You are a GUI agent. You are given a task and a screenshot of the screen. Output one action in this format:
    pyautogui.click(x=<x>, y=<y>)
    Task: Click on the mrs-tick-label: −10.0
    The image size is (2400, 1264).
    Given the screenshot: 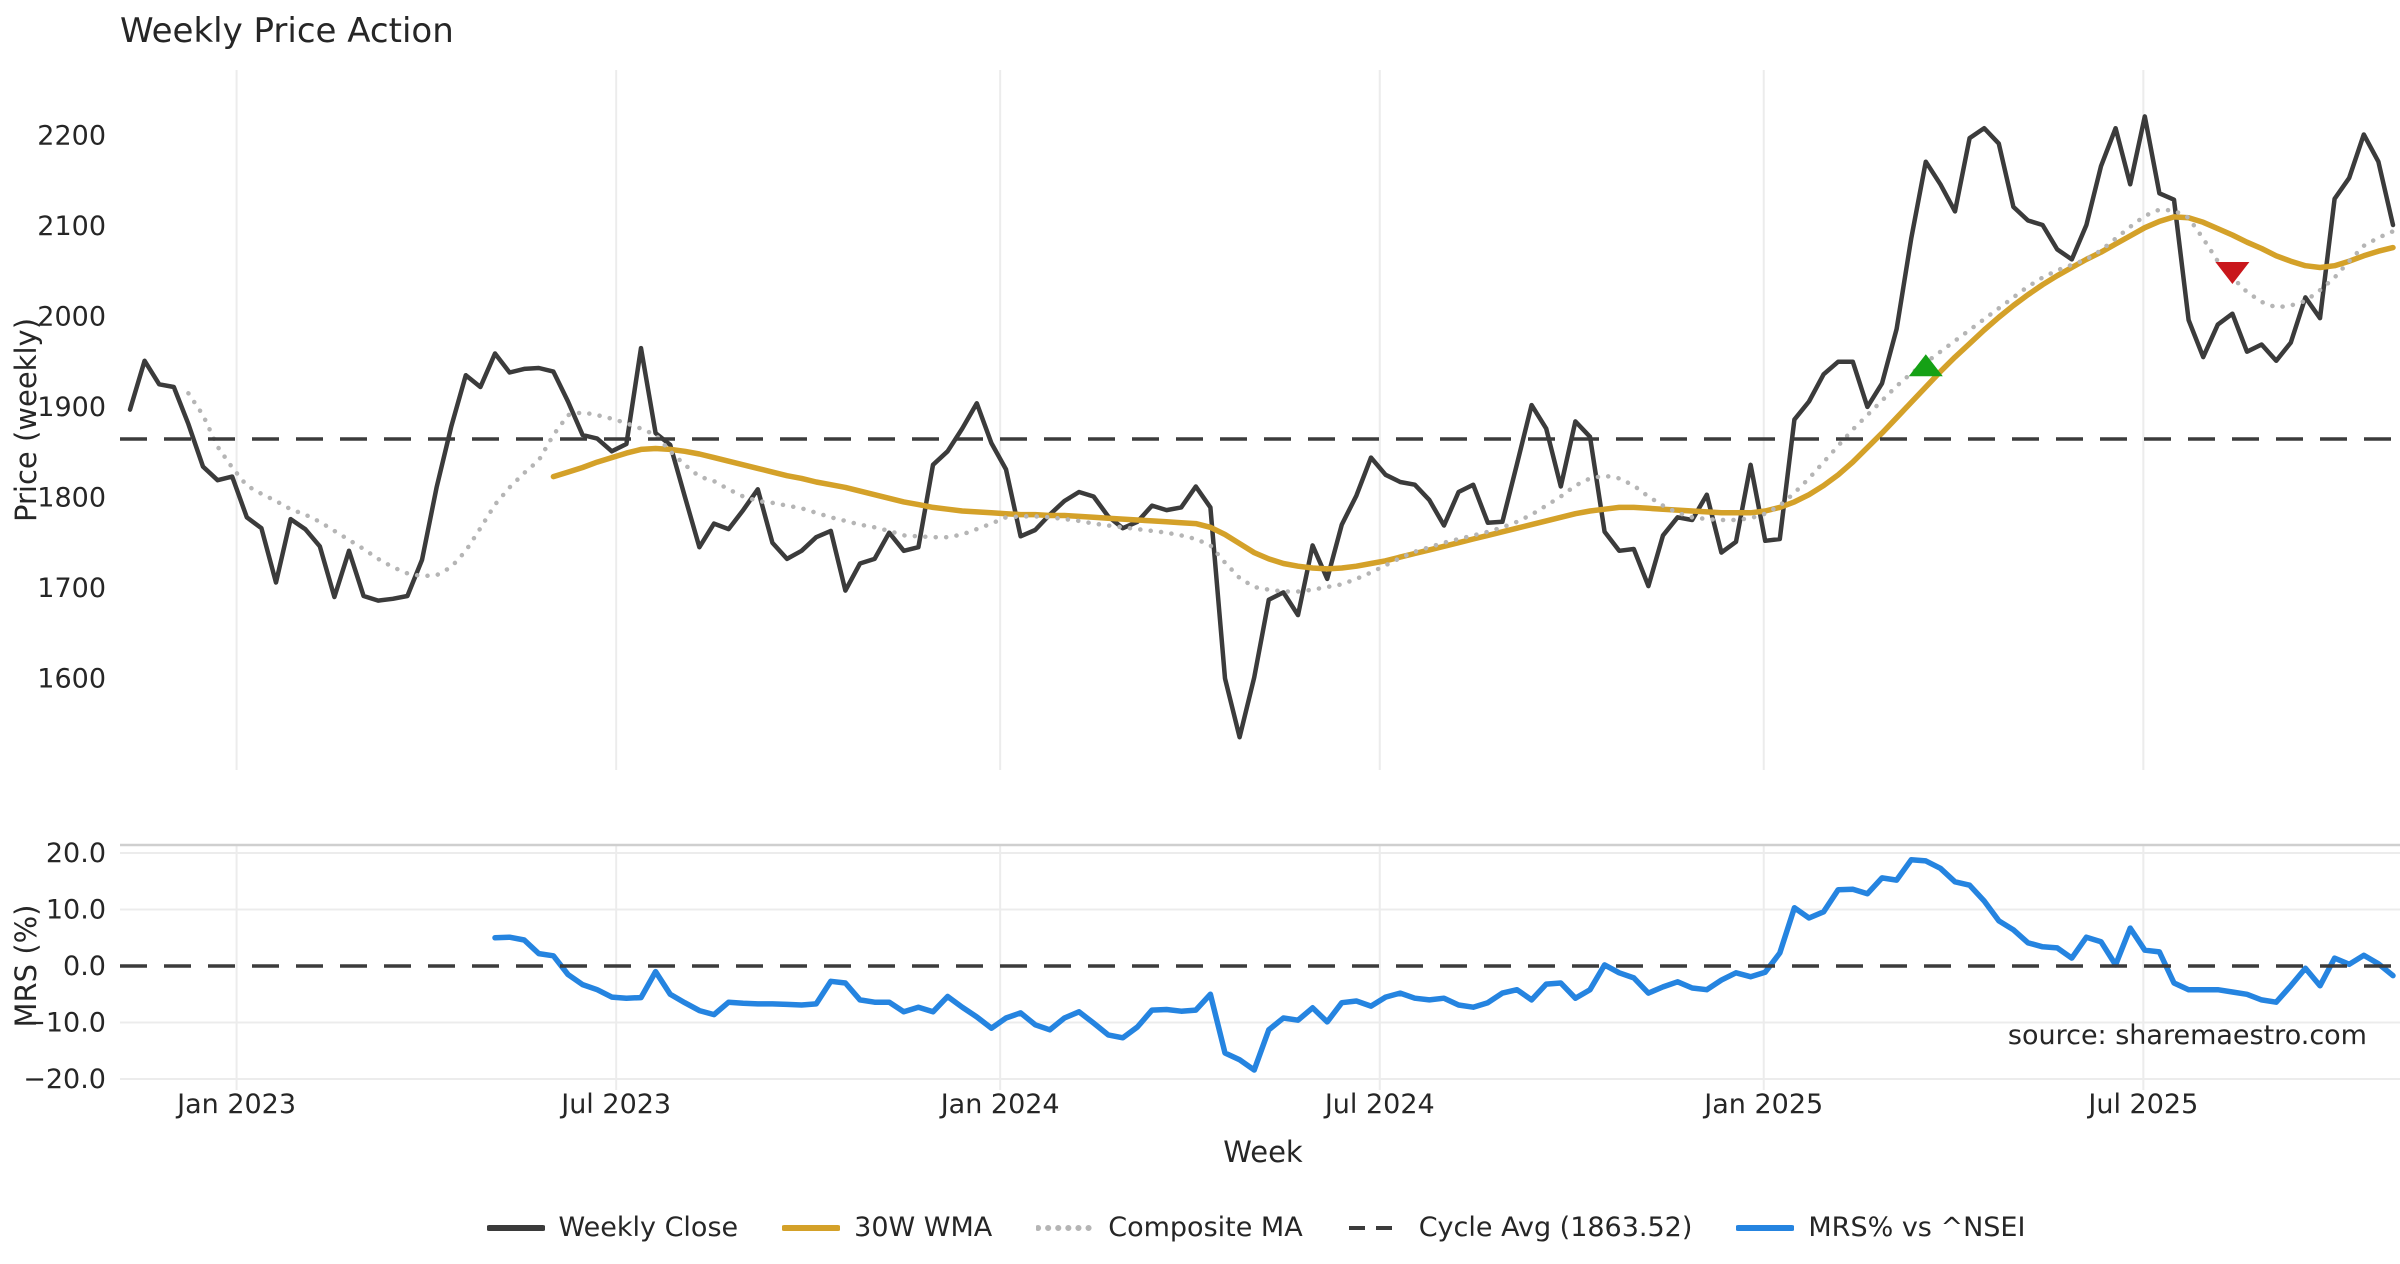 What is the action you would take?
    pyautogui.click(x=64, y=1023)
    